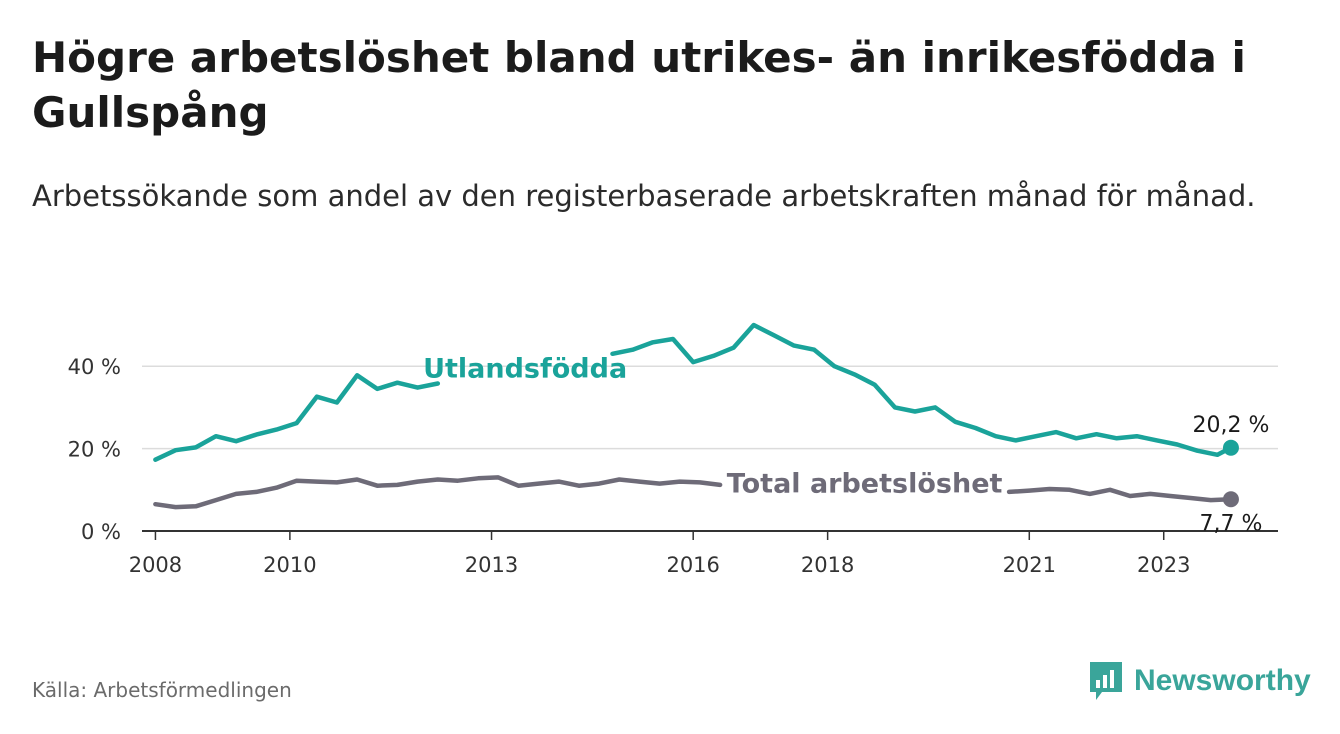  Describe the element at coordinates (1231, 523) in the screenshot. I see `series-end-label: 7,7 %` at that location.